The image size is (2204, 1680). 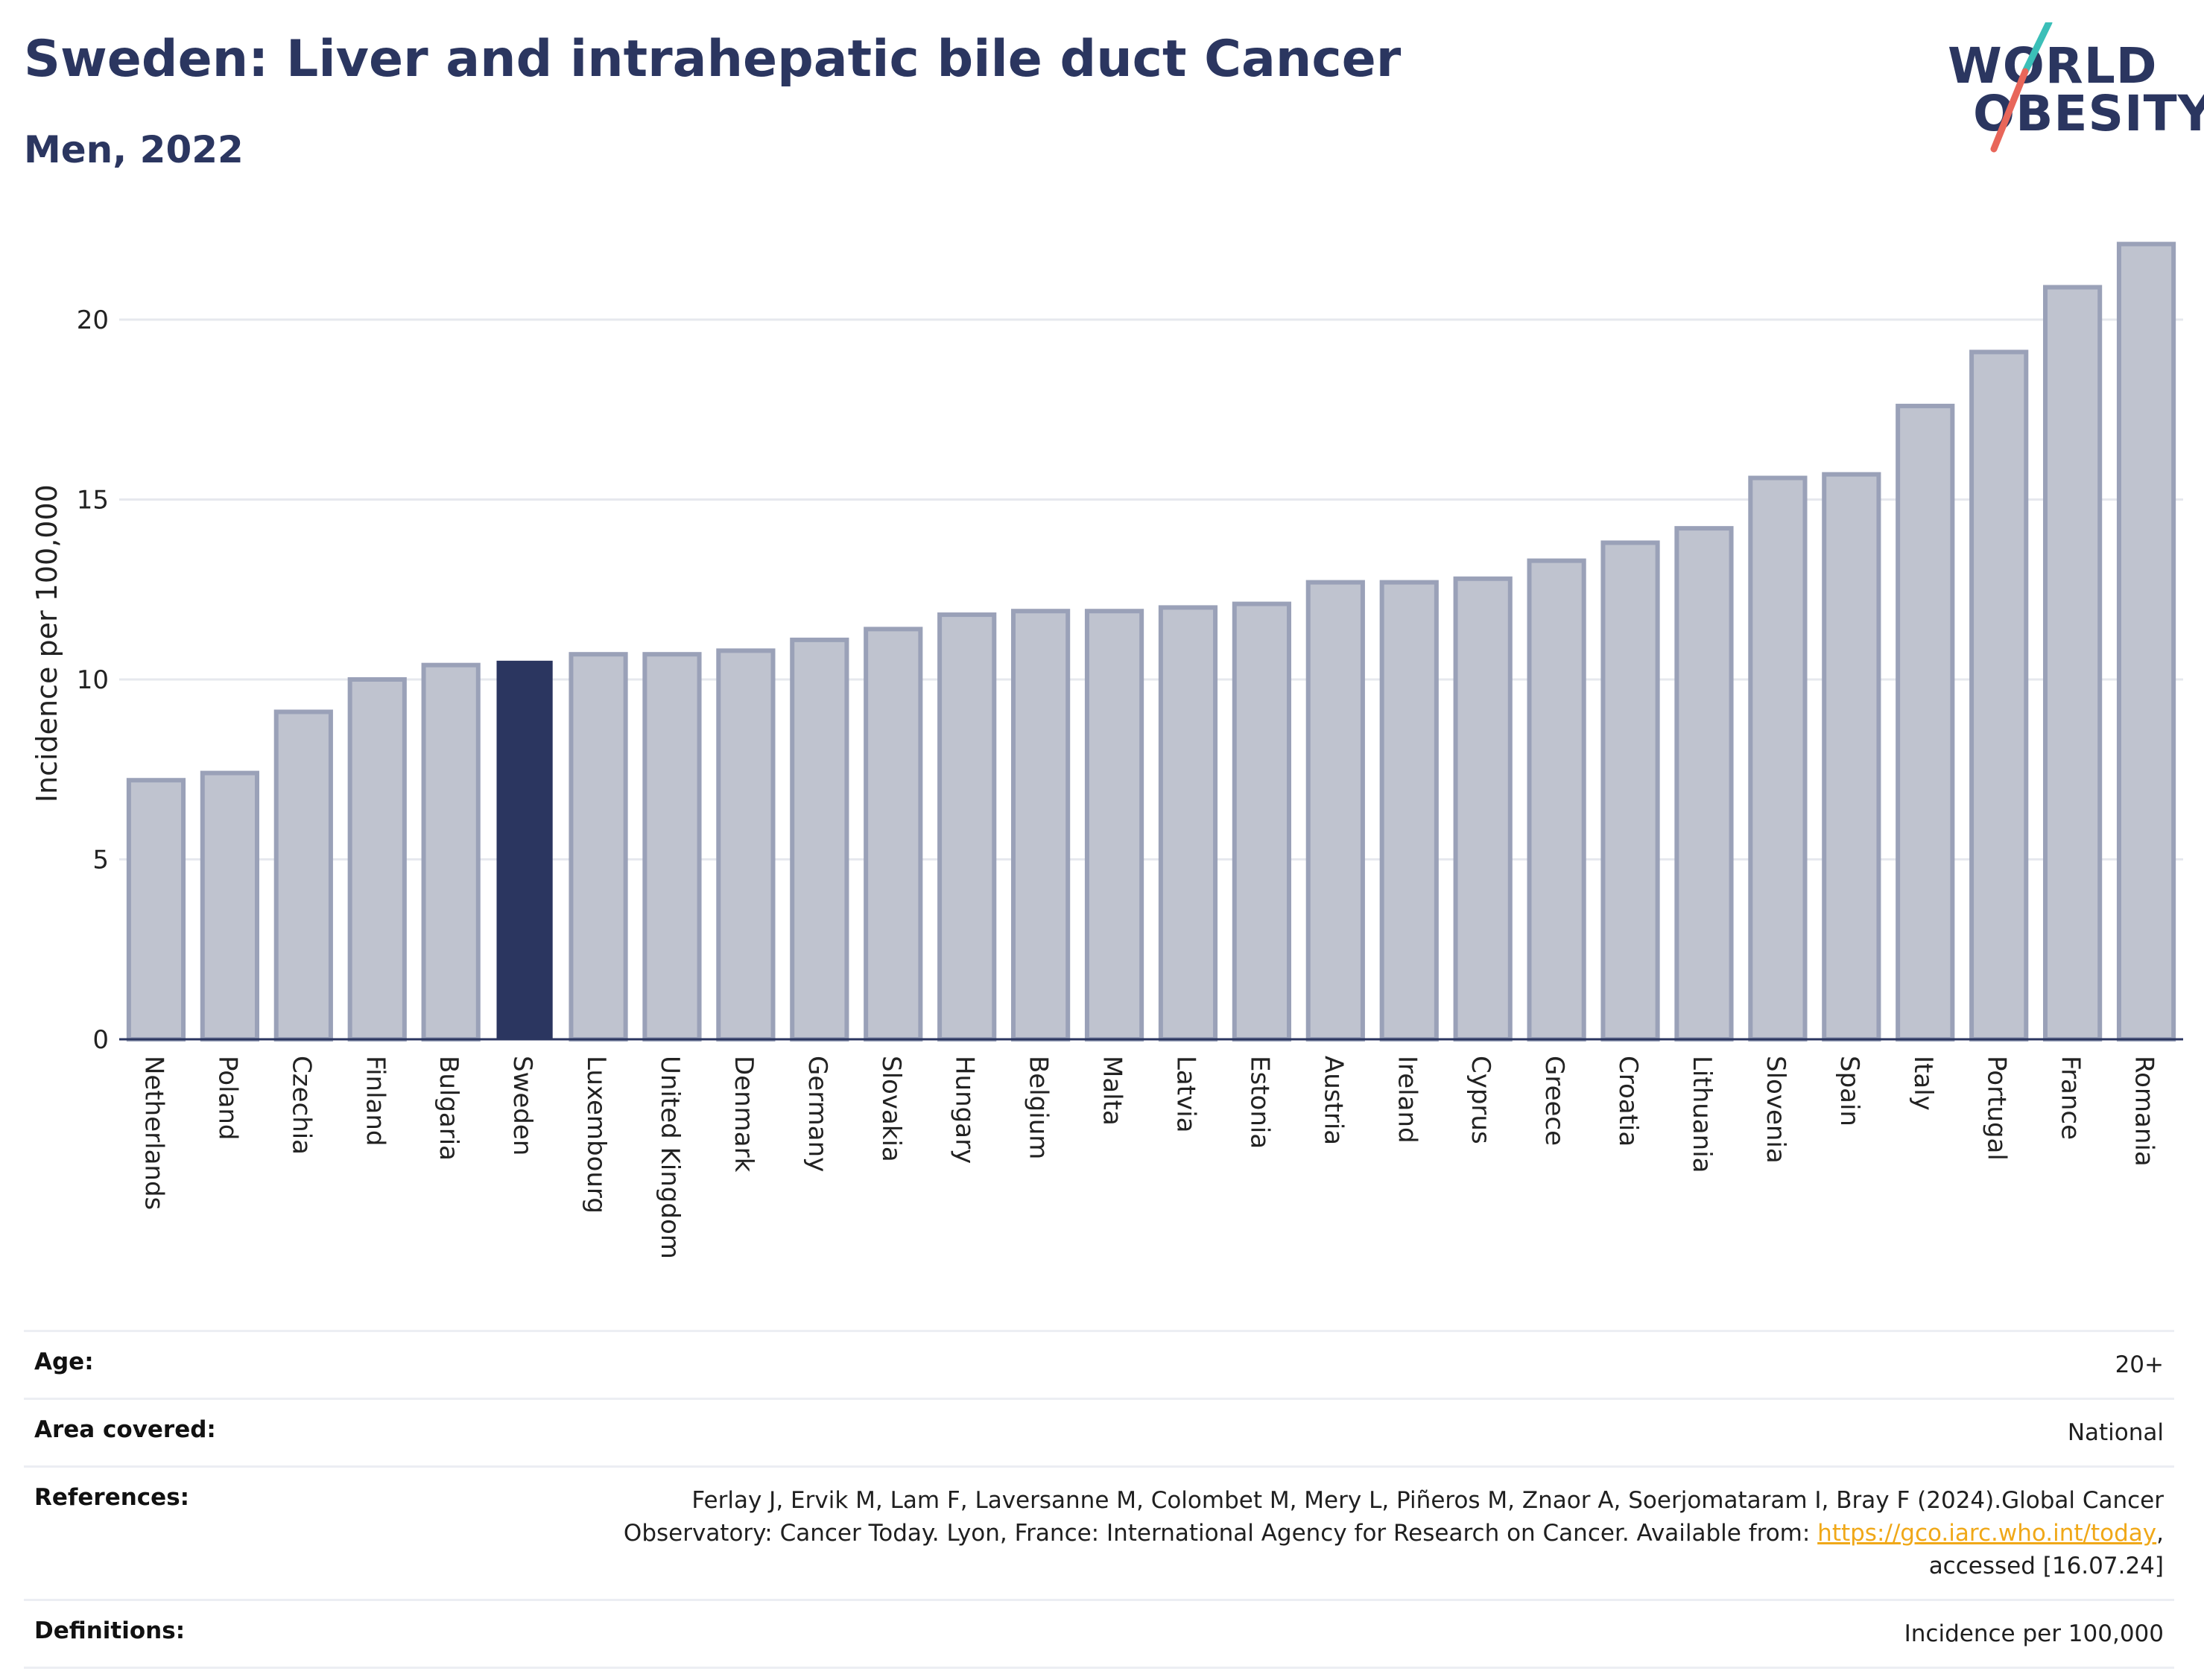 What do you see at coordinates (1114, 825) in the screenshot?
I see `bar-malta` at bounding box center [1114, 825].